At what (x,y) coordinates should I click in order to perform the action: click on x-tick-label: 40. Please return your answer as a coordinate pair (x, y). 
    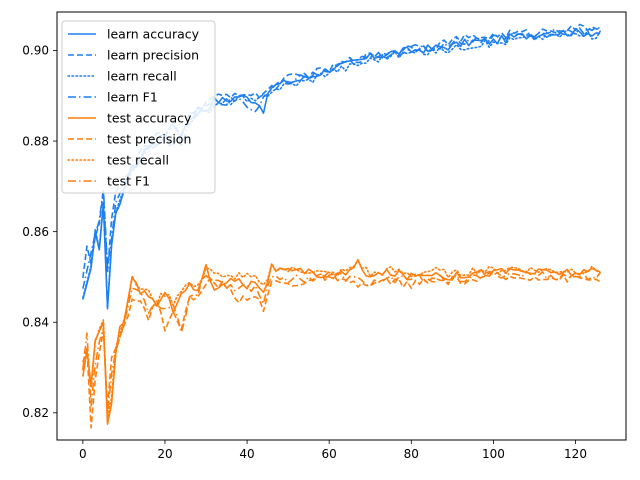
    Looking at the image, I should click on (246, 454).